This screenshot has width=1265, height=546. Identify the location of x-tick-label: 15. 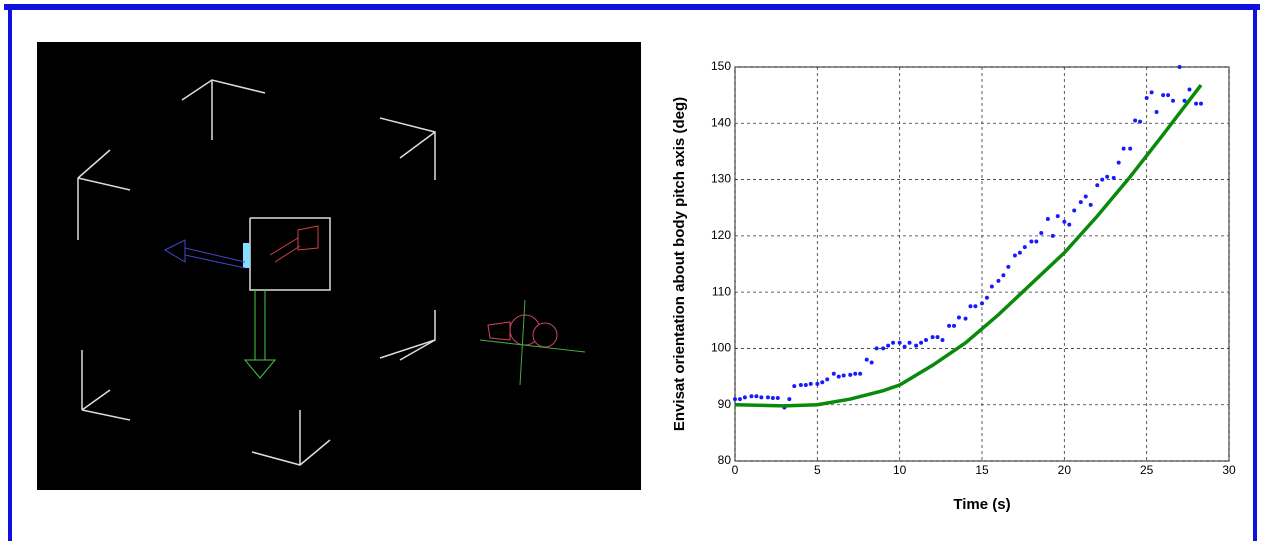
(982, 470).